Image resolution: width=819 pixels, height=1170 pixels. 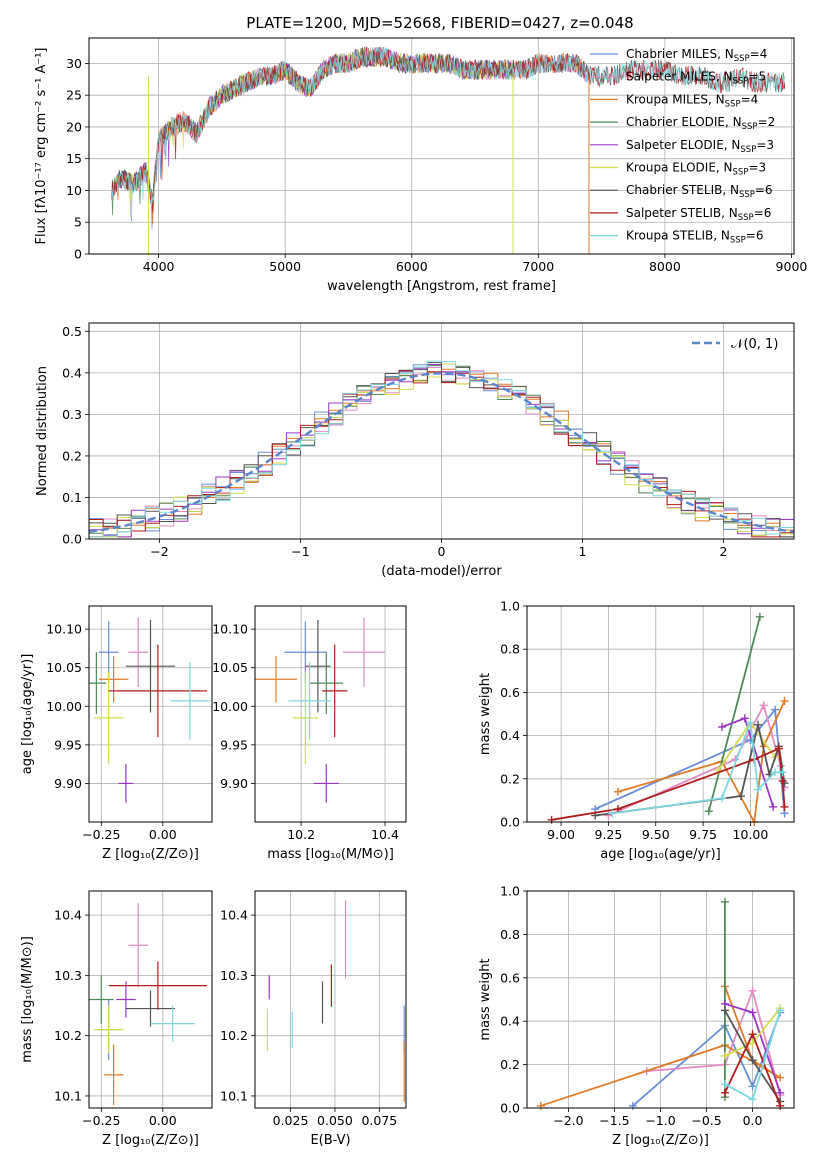 I want to click on x-tick-label: 0.050, so click(x=335, y=1120).